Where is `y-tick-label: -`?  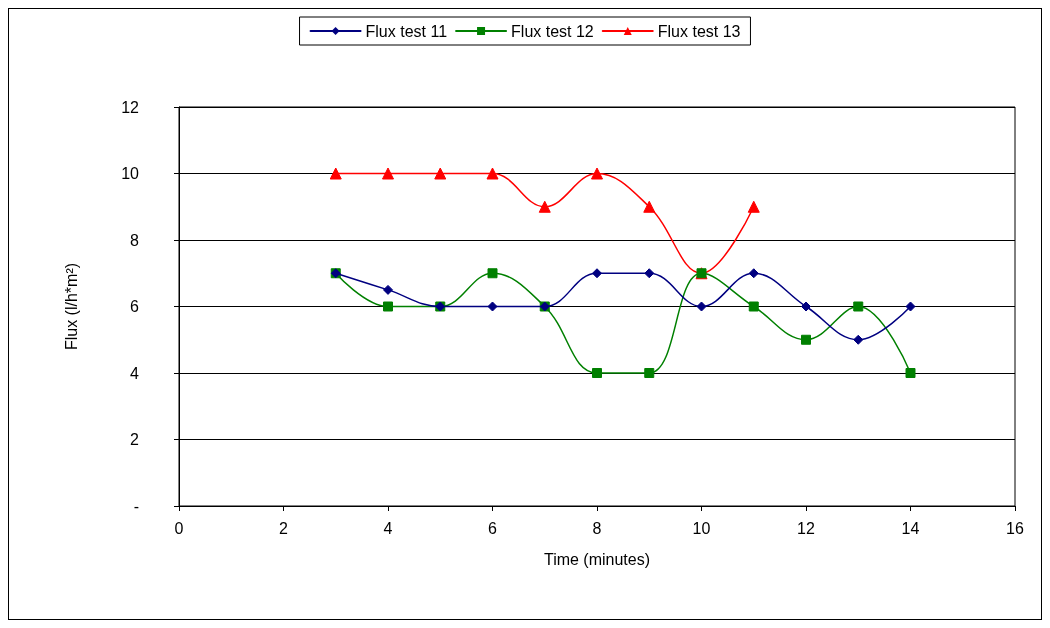 y-tick-label: - is located at coordinates (136, 506).